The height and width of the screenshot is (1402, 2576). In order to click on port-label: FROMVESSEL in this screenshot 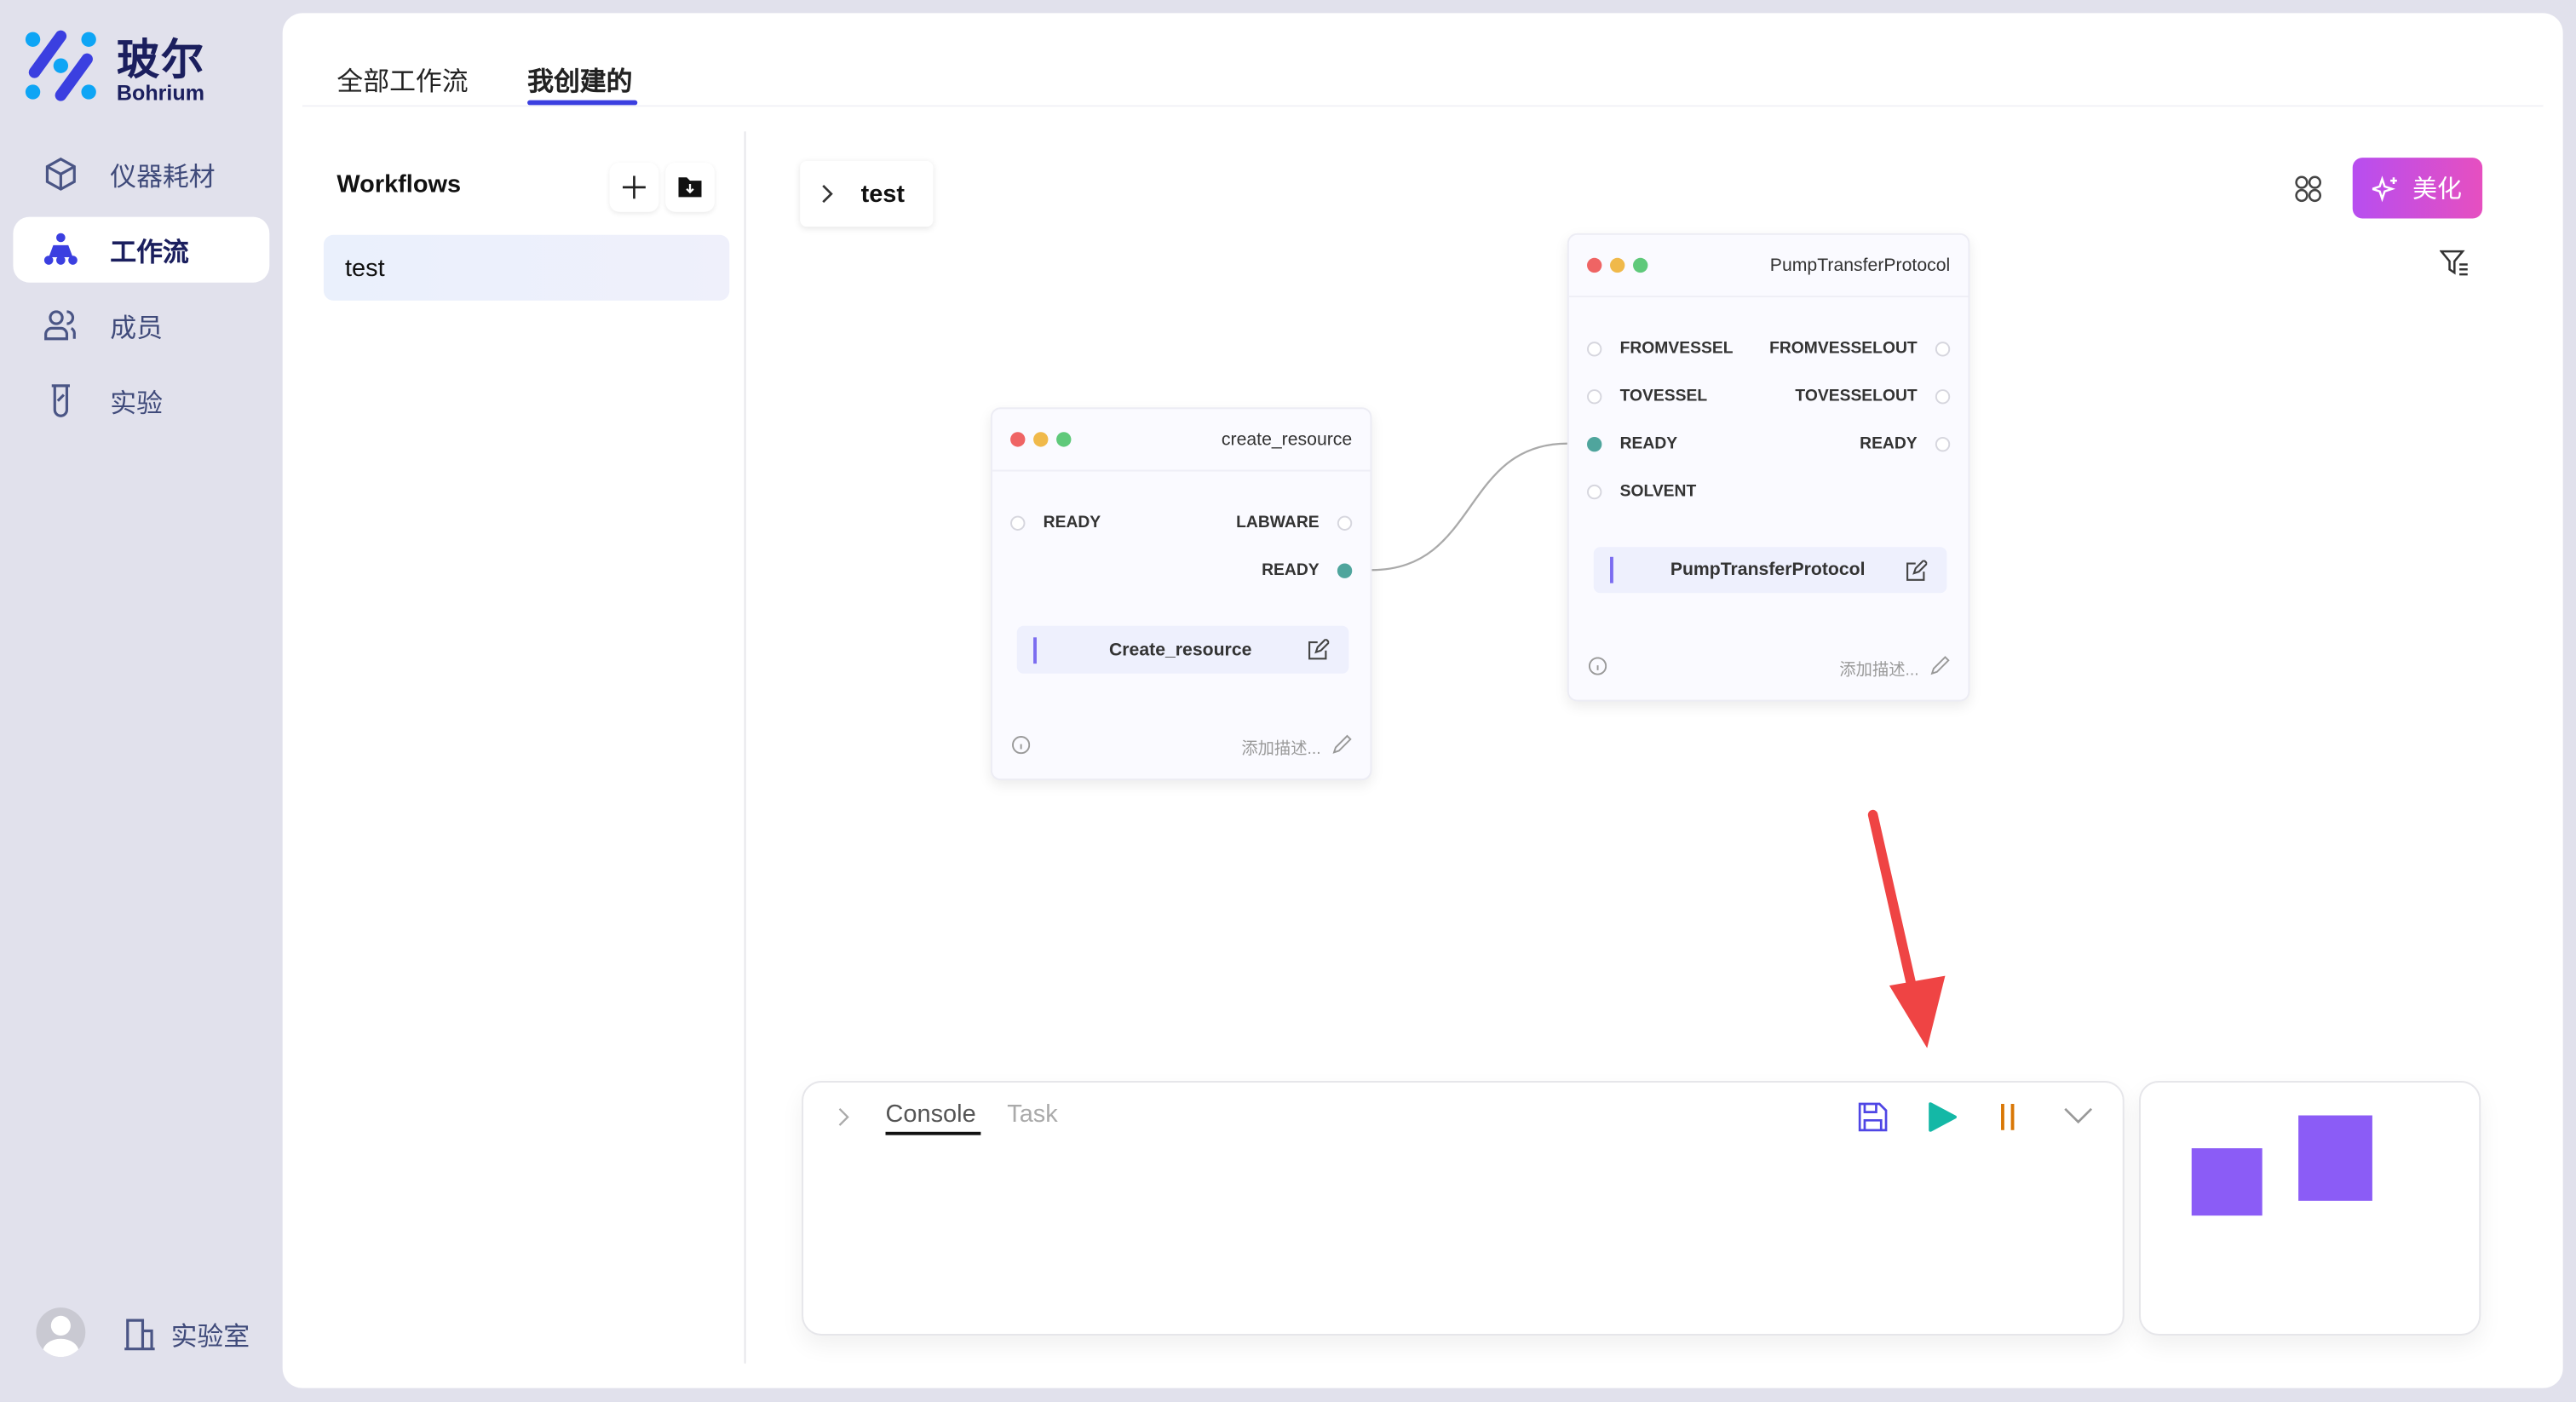, I will do `click(1677, 349)`.